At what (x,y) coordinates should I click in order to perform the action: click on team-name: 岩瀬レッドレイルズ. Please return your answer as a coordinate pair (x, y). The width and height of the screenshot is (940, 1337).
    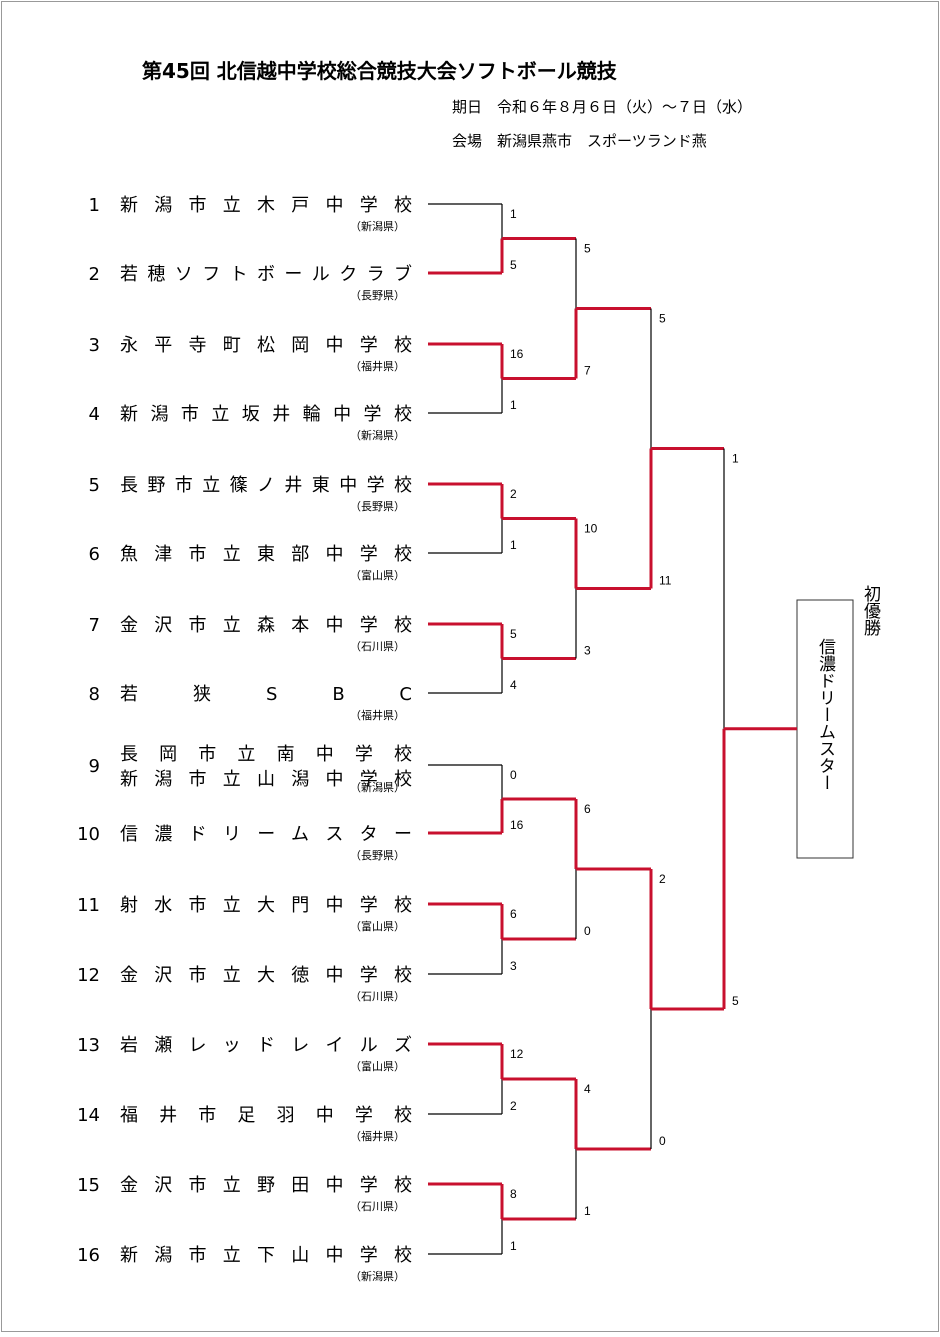
    Looking at the image, I should click on (266, 1045).